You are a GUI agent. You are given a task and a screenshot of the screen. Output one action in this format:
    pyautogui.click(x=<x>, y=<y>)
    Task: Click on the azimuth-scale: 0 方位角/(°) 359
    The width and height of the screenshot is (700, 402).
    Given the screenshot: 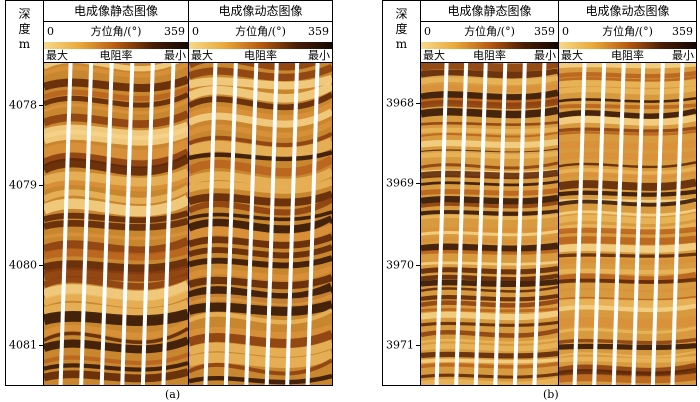 What is the action you would take?
    pyautogui.click(x=260, y=32)
    